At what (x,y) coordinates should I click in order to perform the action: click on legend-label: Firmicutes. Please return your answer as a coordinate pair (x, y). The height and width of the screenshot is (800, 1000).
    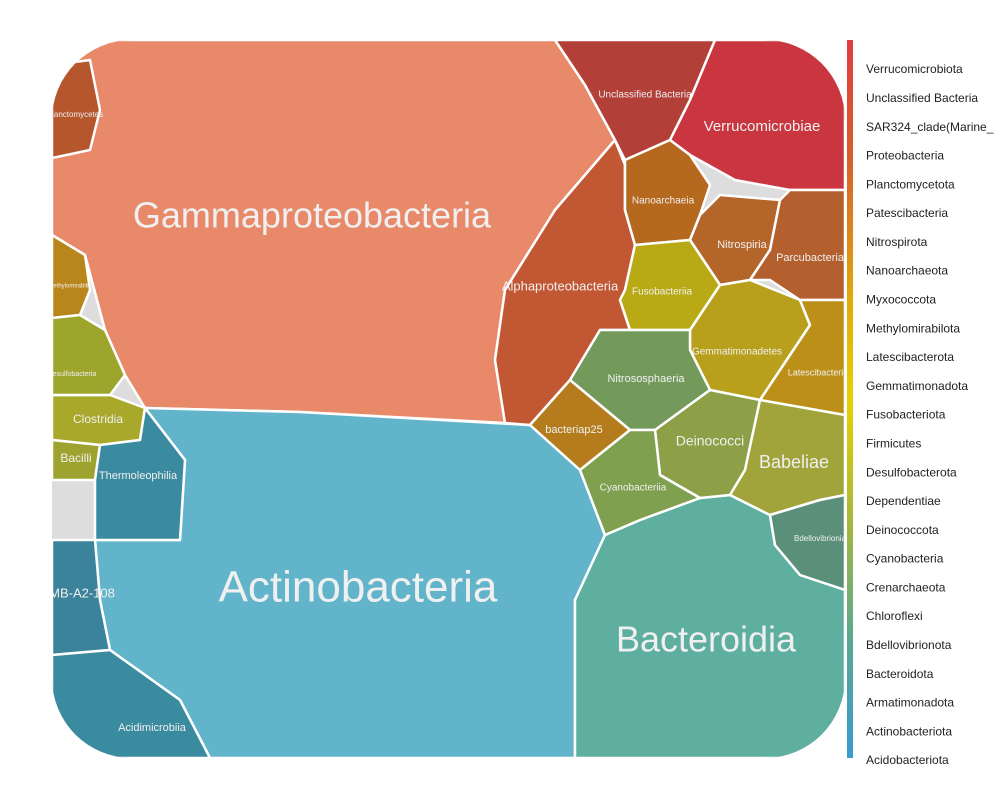
    Looking at the image, I should click on (893, 443).